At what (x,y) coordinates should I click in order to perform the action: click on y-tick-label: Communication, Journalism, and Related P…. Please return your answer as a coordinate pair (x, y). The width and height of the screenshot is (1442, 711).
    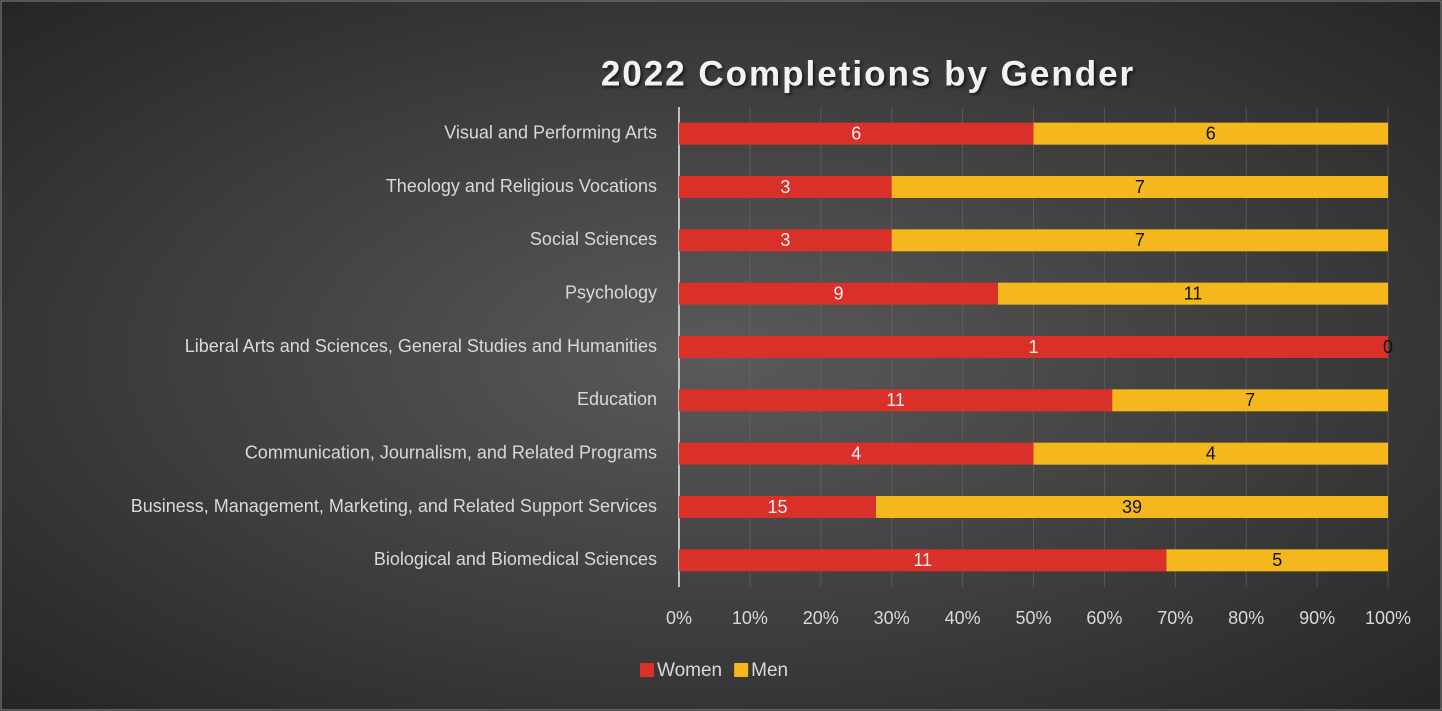
    Looking at the image, I should click on (451, 452).